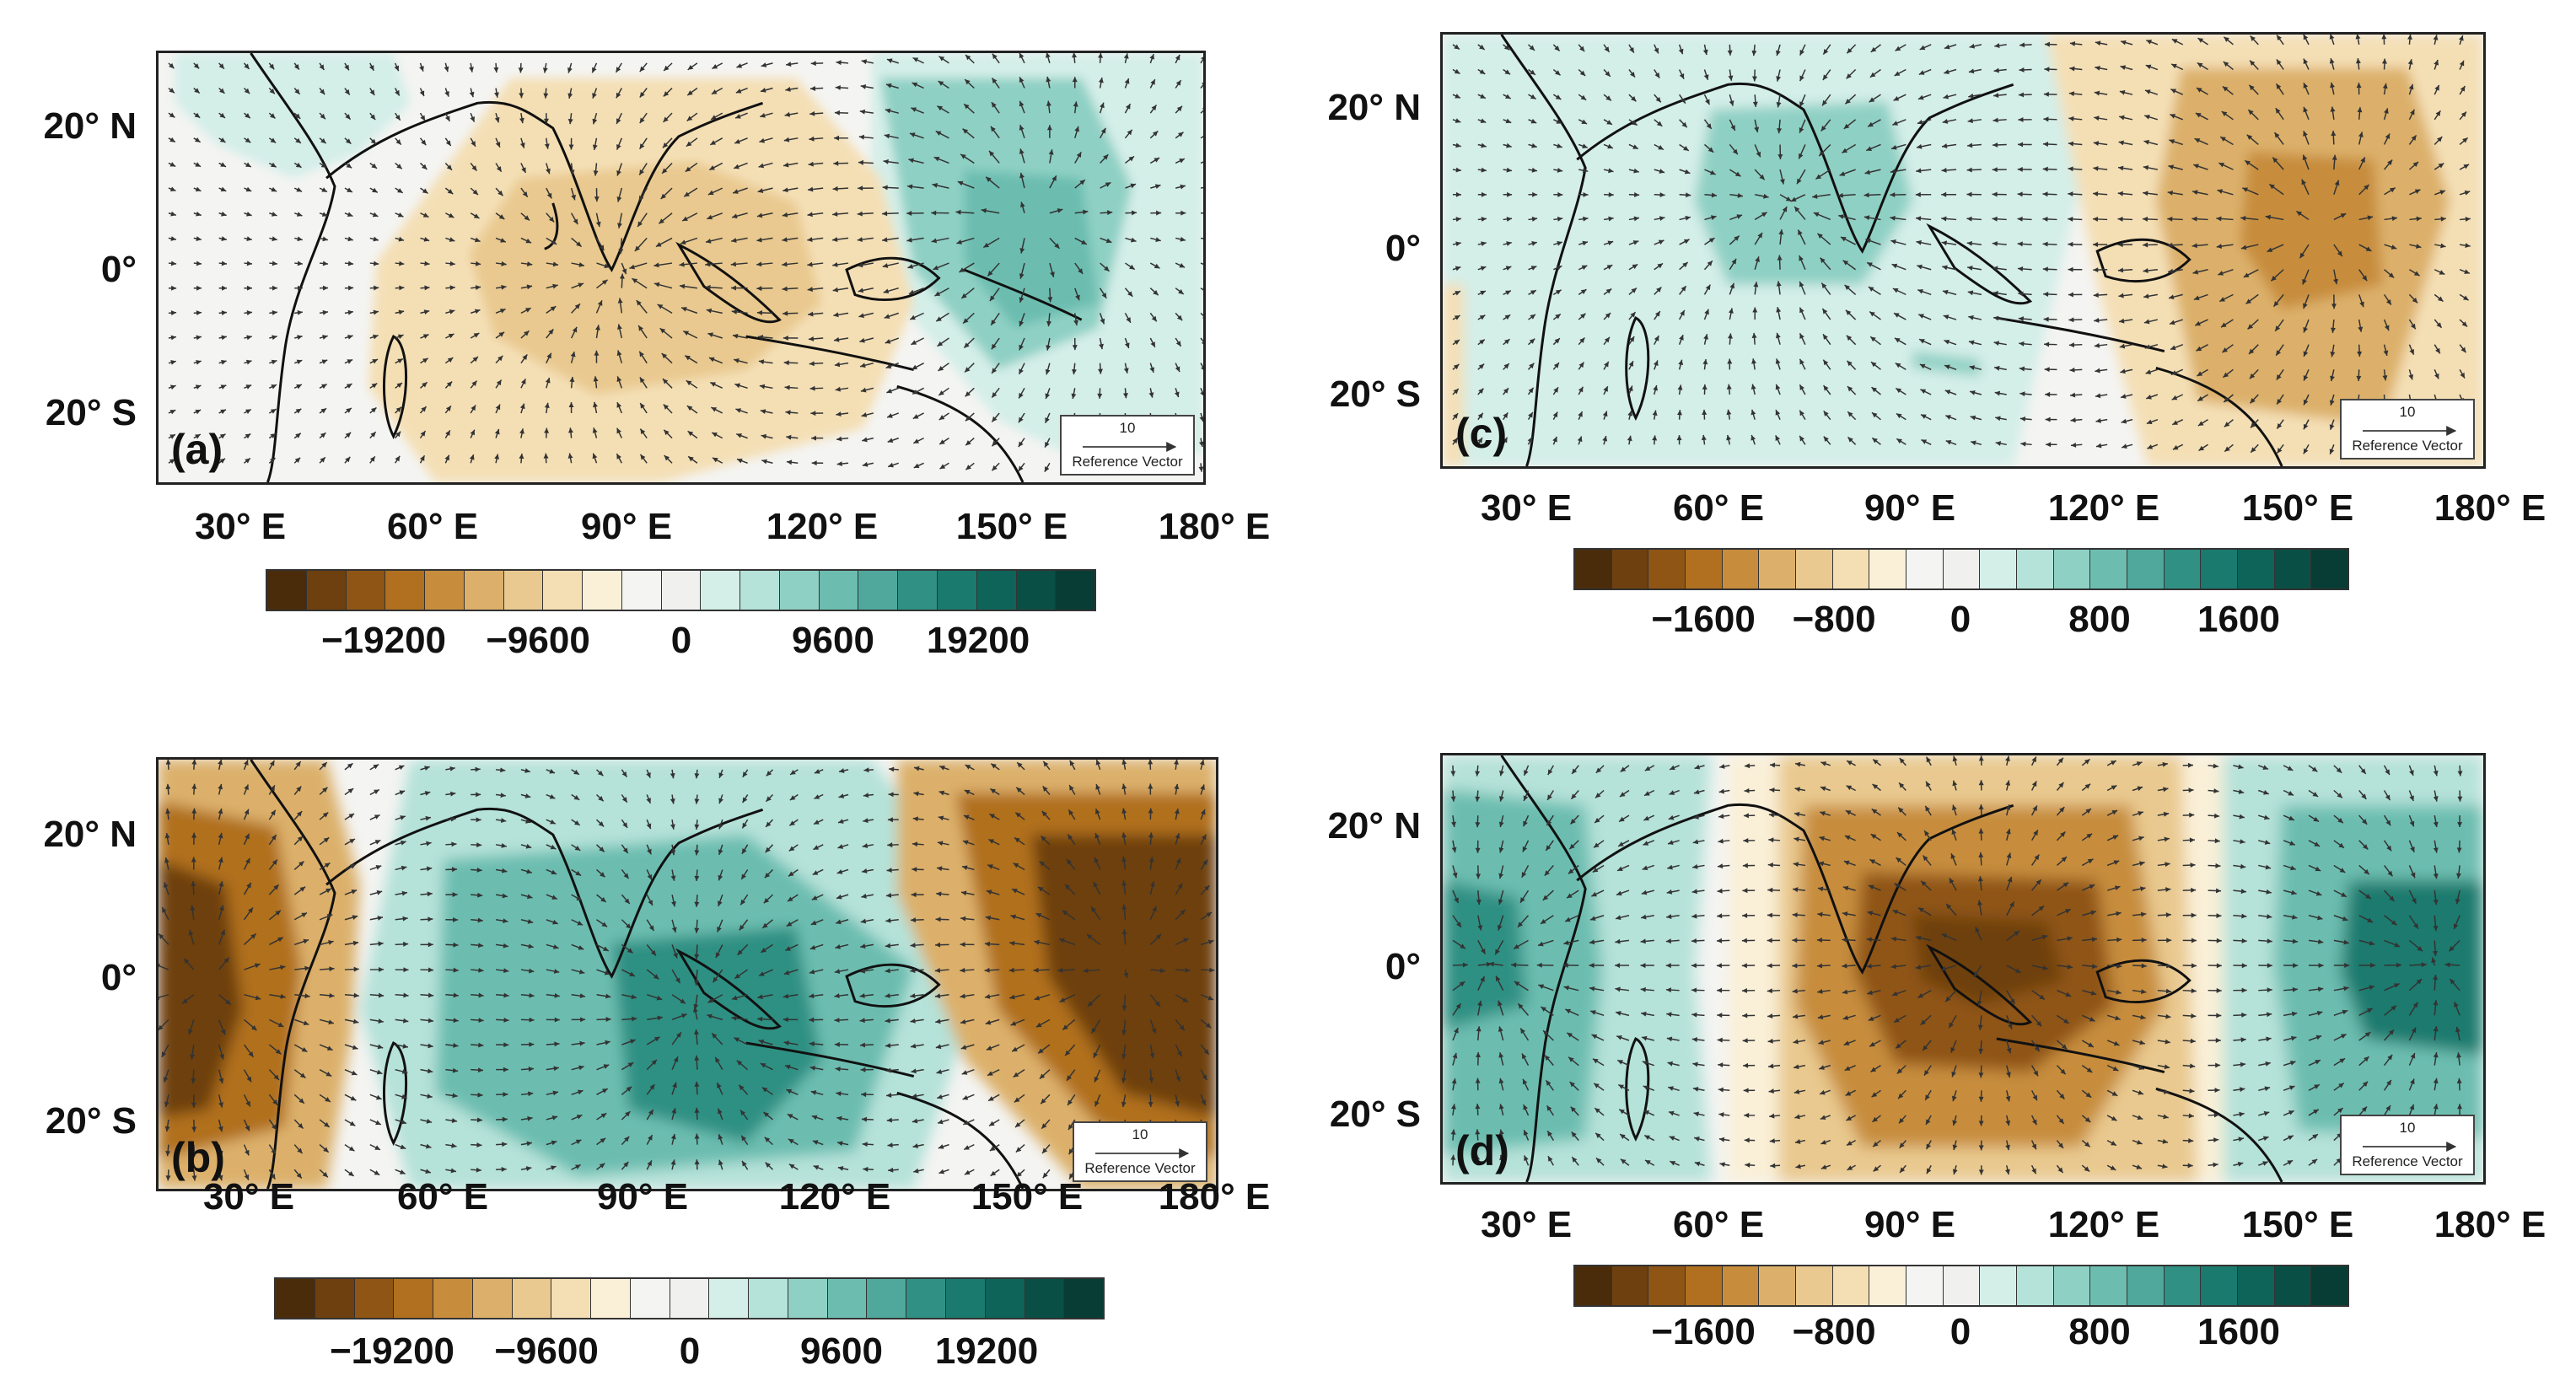 This screenshot has height=1392, width=2576. I want to click on tan-strip-c-west, so click(1454, 375).